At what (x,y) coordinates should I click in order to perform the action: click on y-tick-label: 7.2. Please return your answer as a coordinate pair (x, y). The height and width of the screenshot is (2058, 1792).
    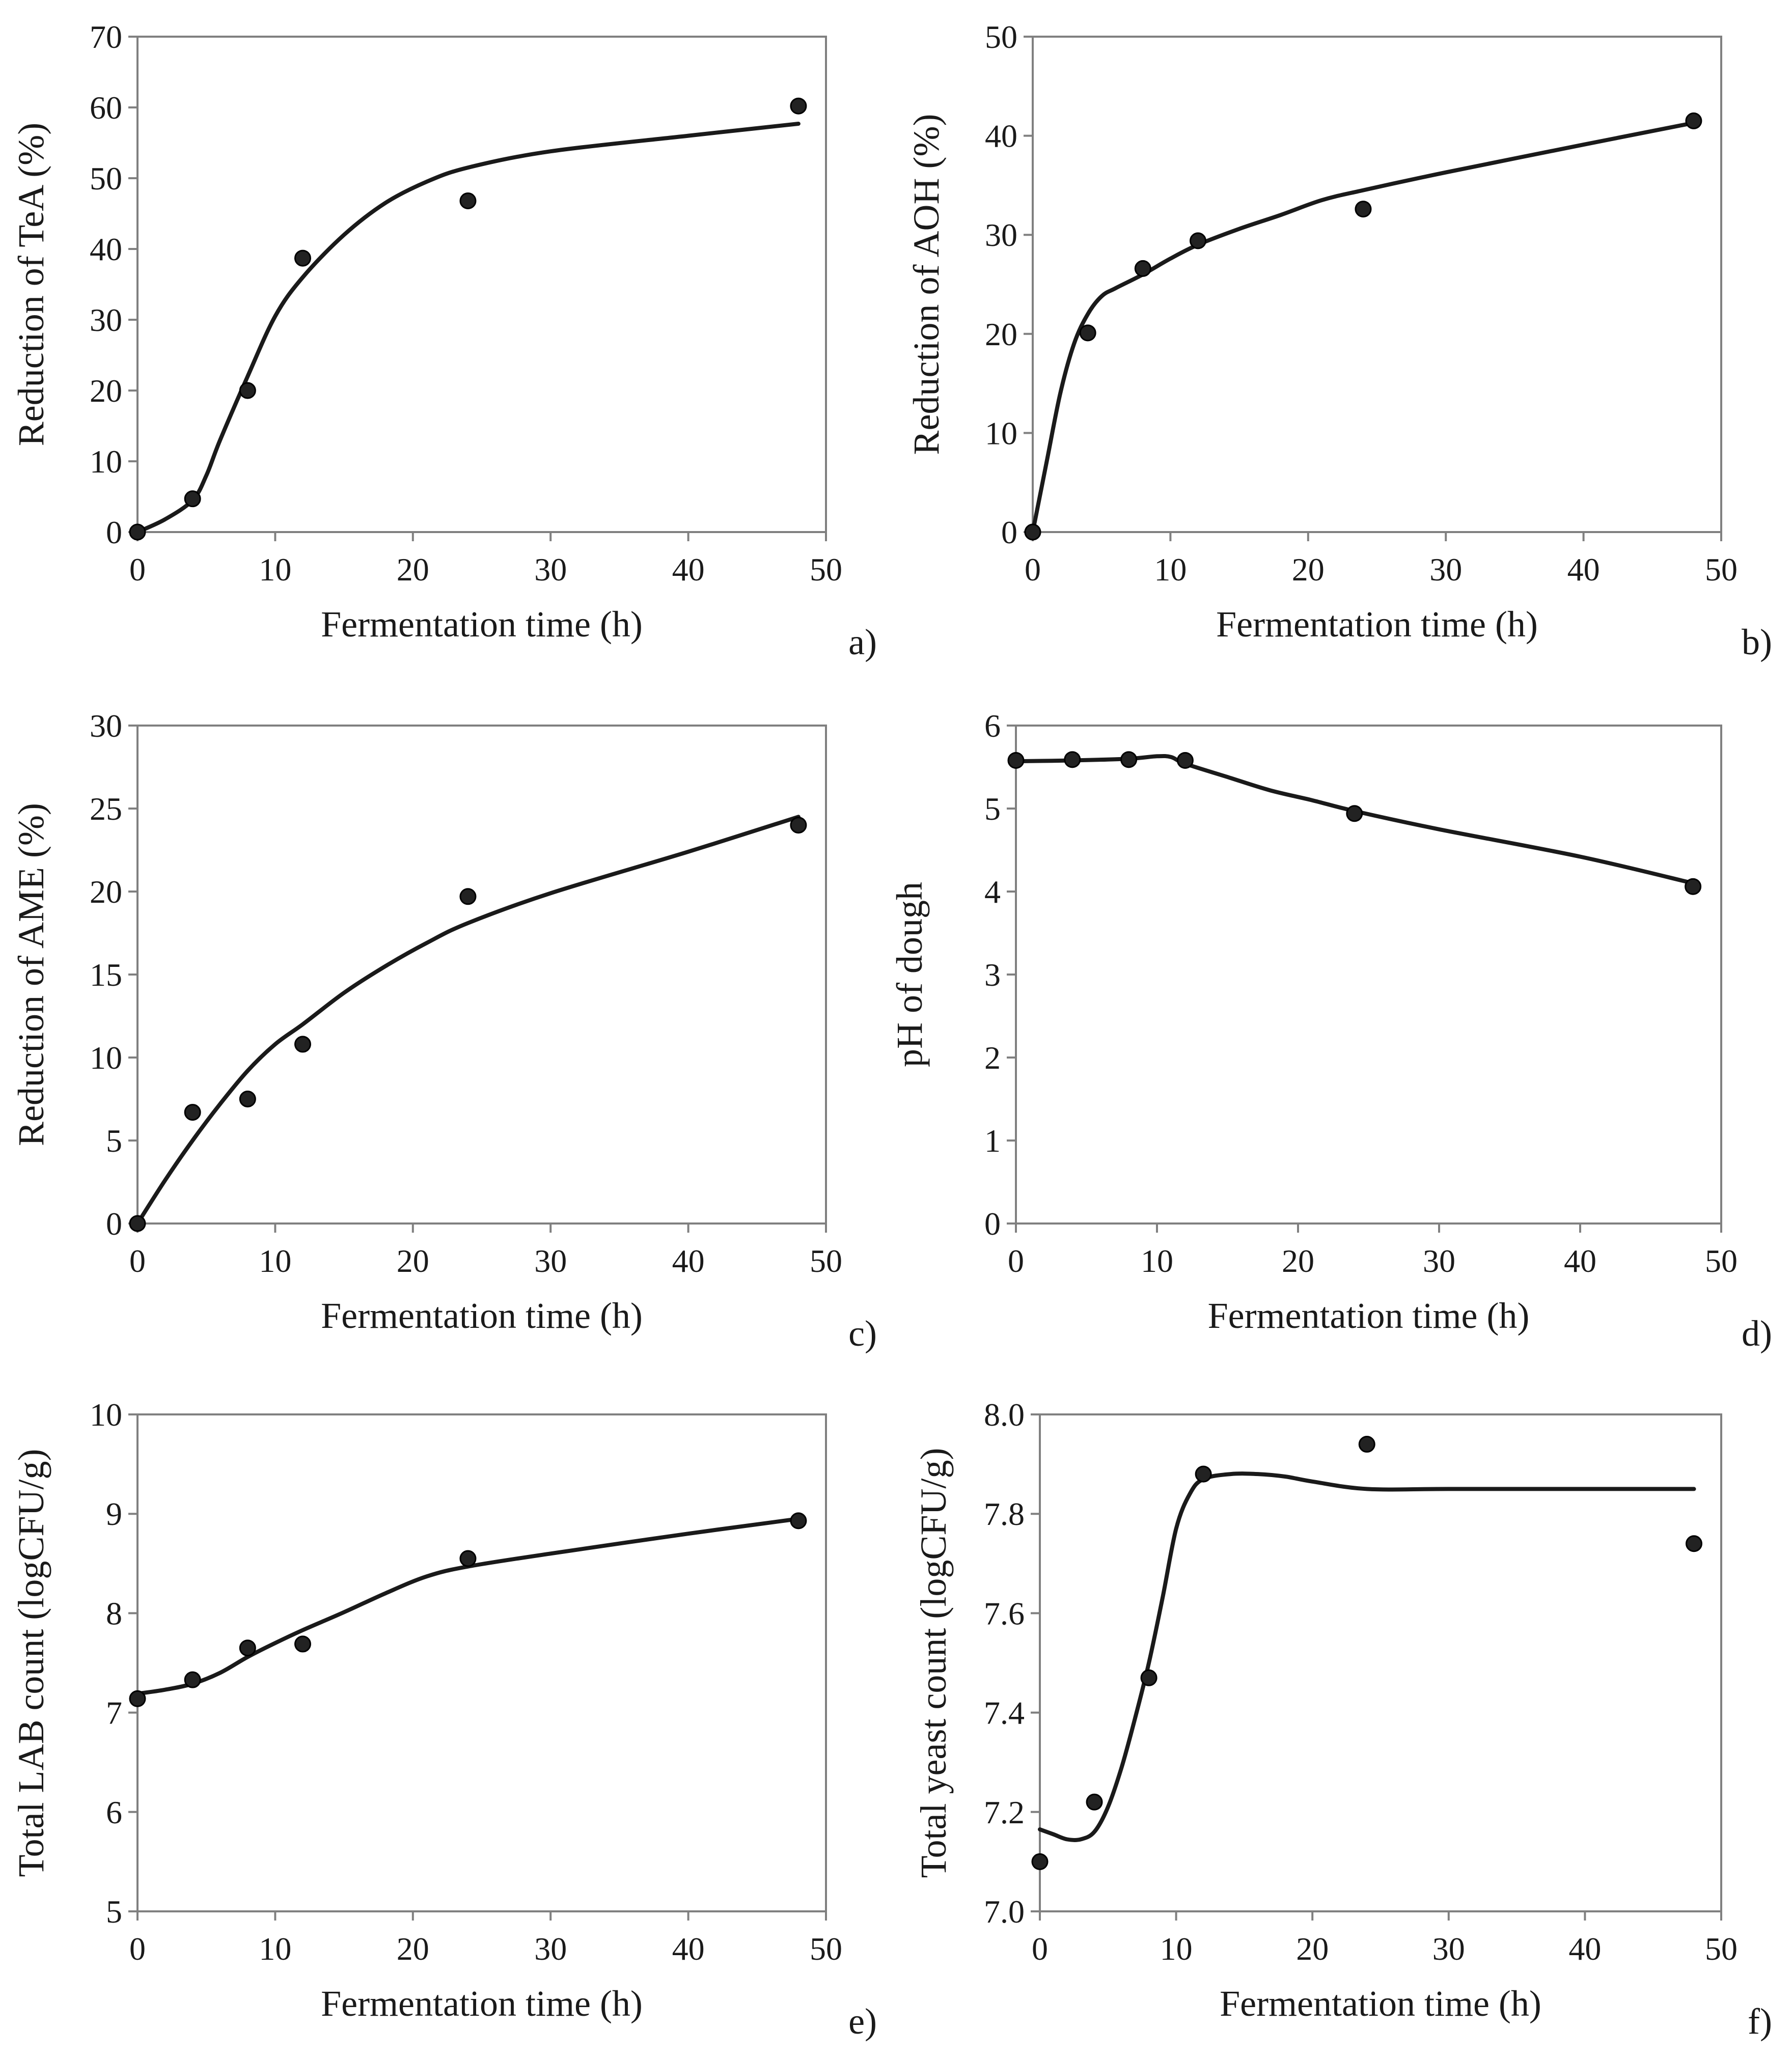
    Looking at the image, I should click on (1005, 1812).